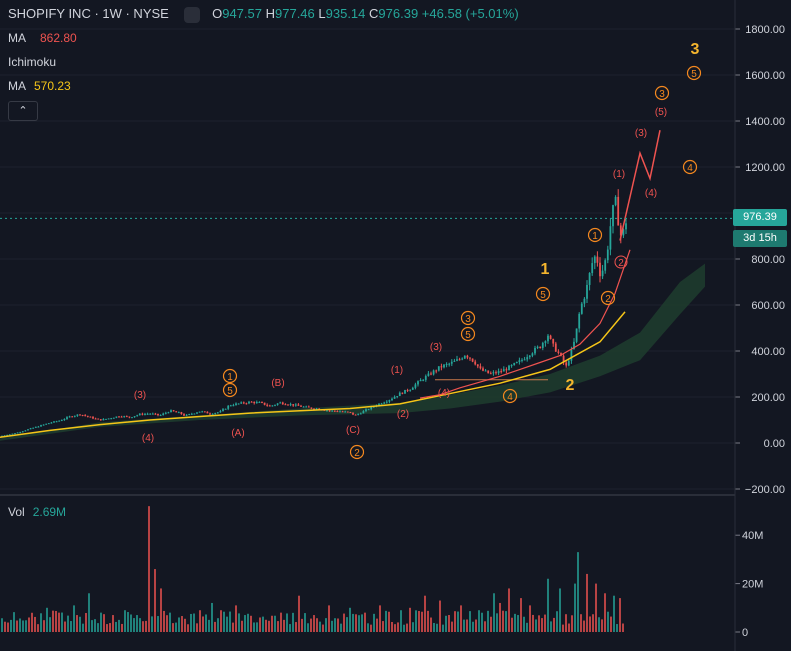 This screenshot has width=791, height=651. What do you see at coordinates (88, 13) in the screenshot?
I see `symbol-title: SHOPIFY INC · 1W · NYSE` at bounding box center [88, 13].